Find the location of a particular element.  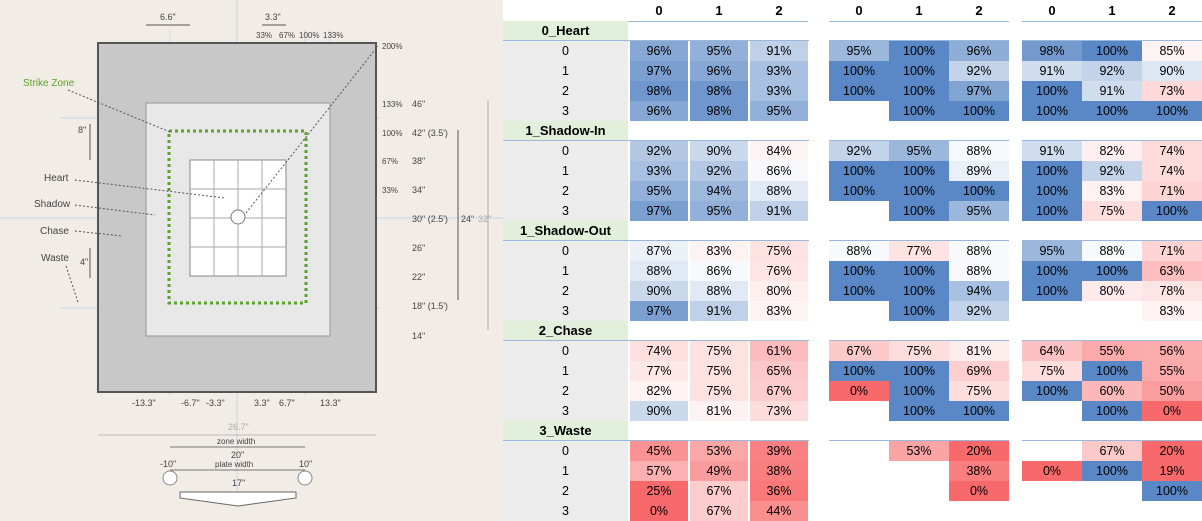

strike-zone-outline is located at coordinates (237, 217).